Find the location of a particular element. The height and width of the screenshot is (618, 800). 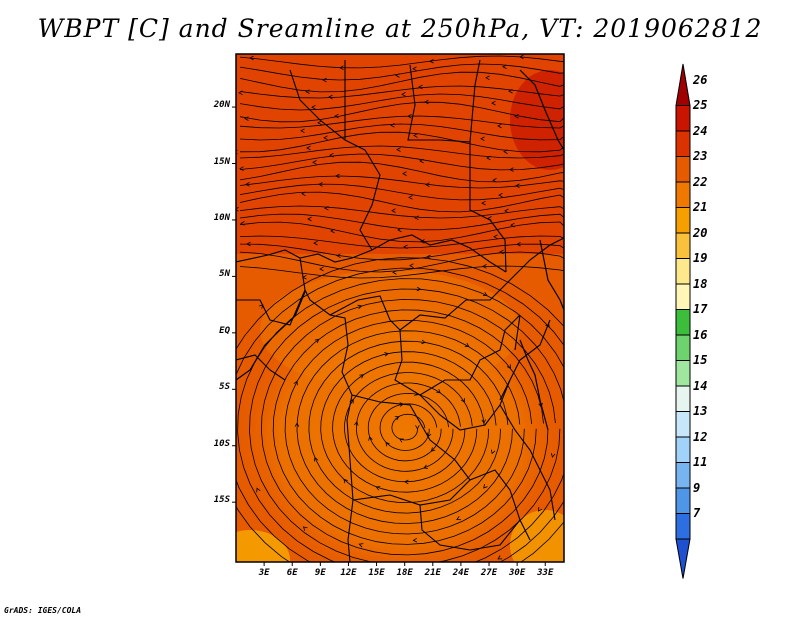

field-north-warm is located at coordinates (400, 154).